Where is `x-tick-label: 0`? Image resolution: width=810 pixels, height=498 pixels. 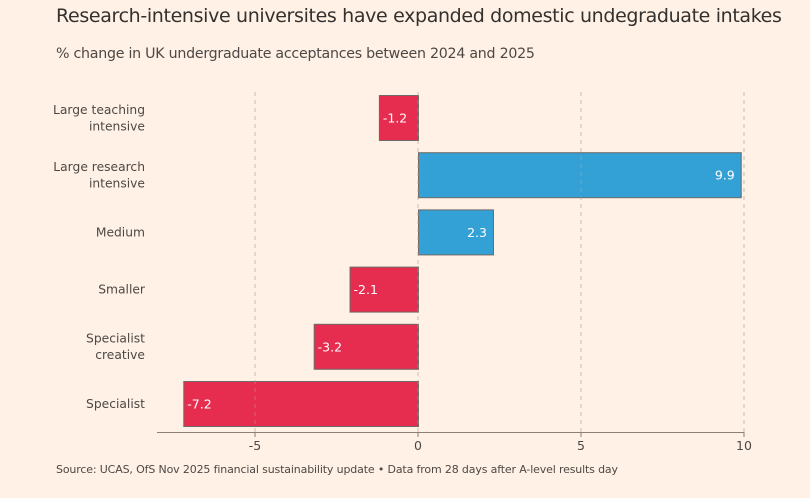 x-tick-label: 0 is located at coordinates (418, 445).